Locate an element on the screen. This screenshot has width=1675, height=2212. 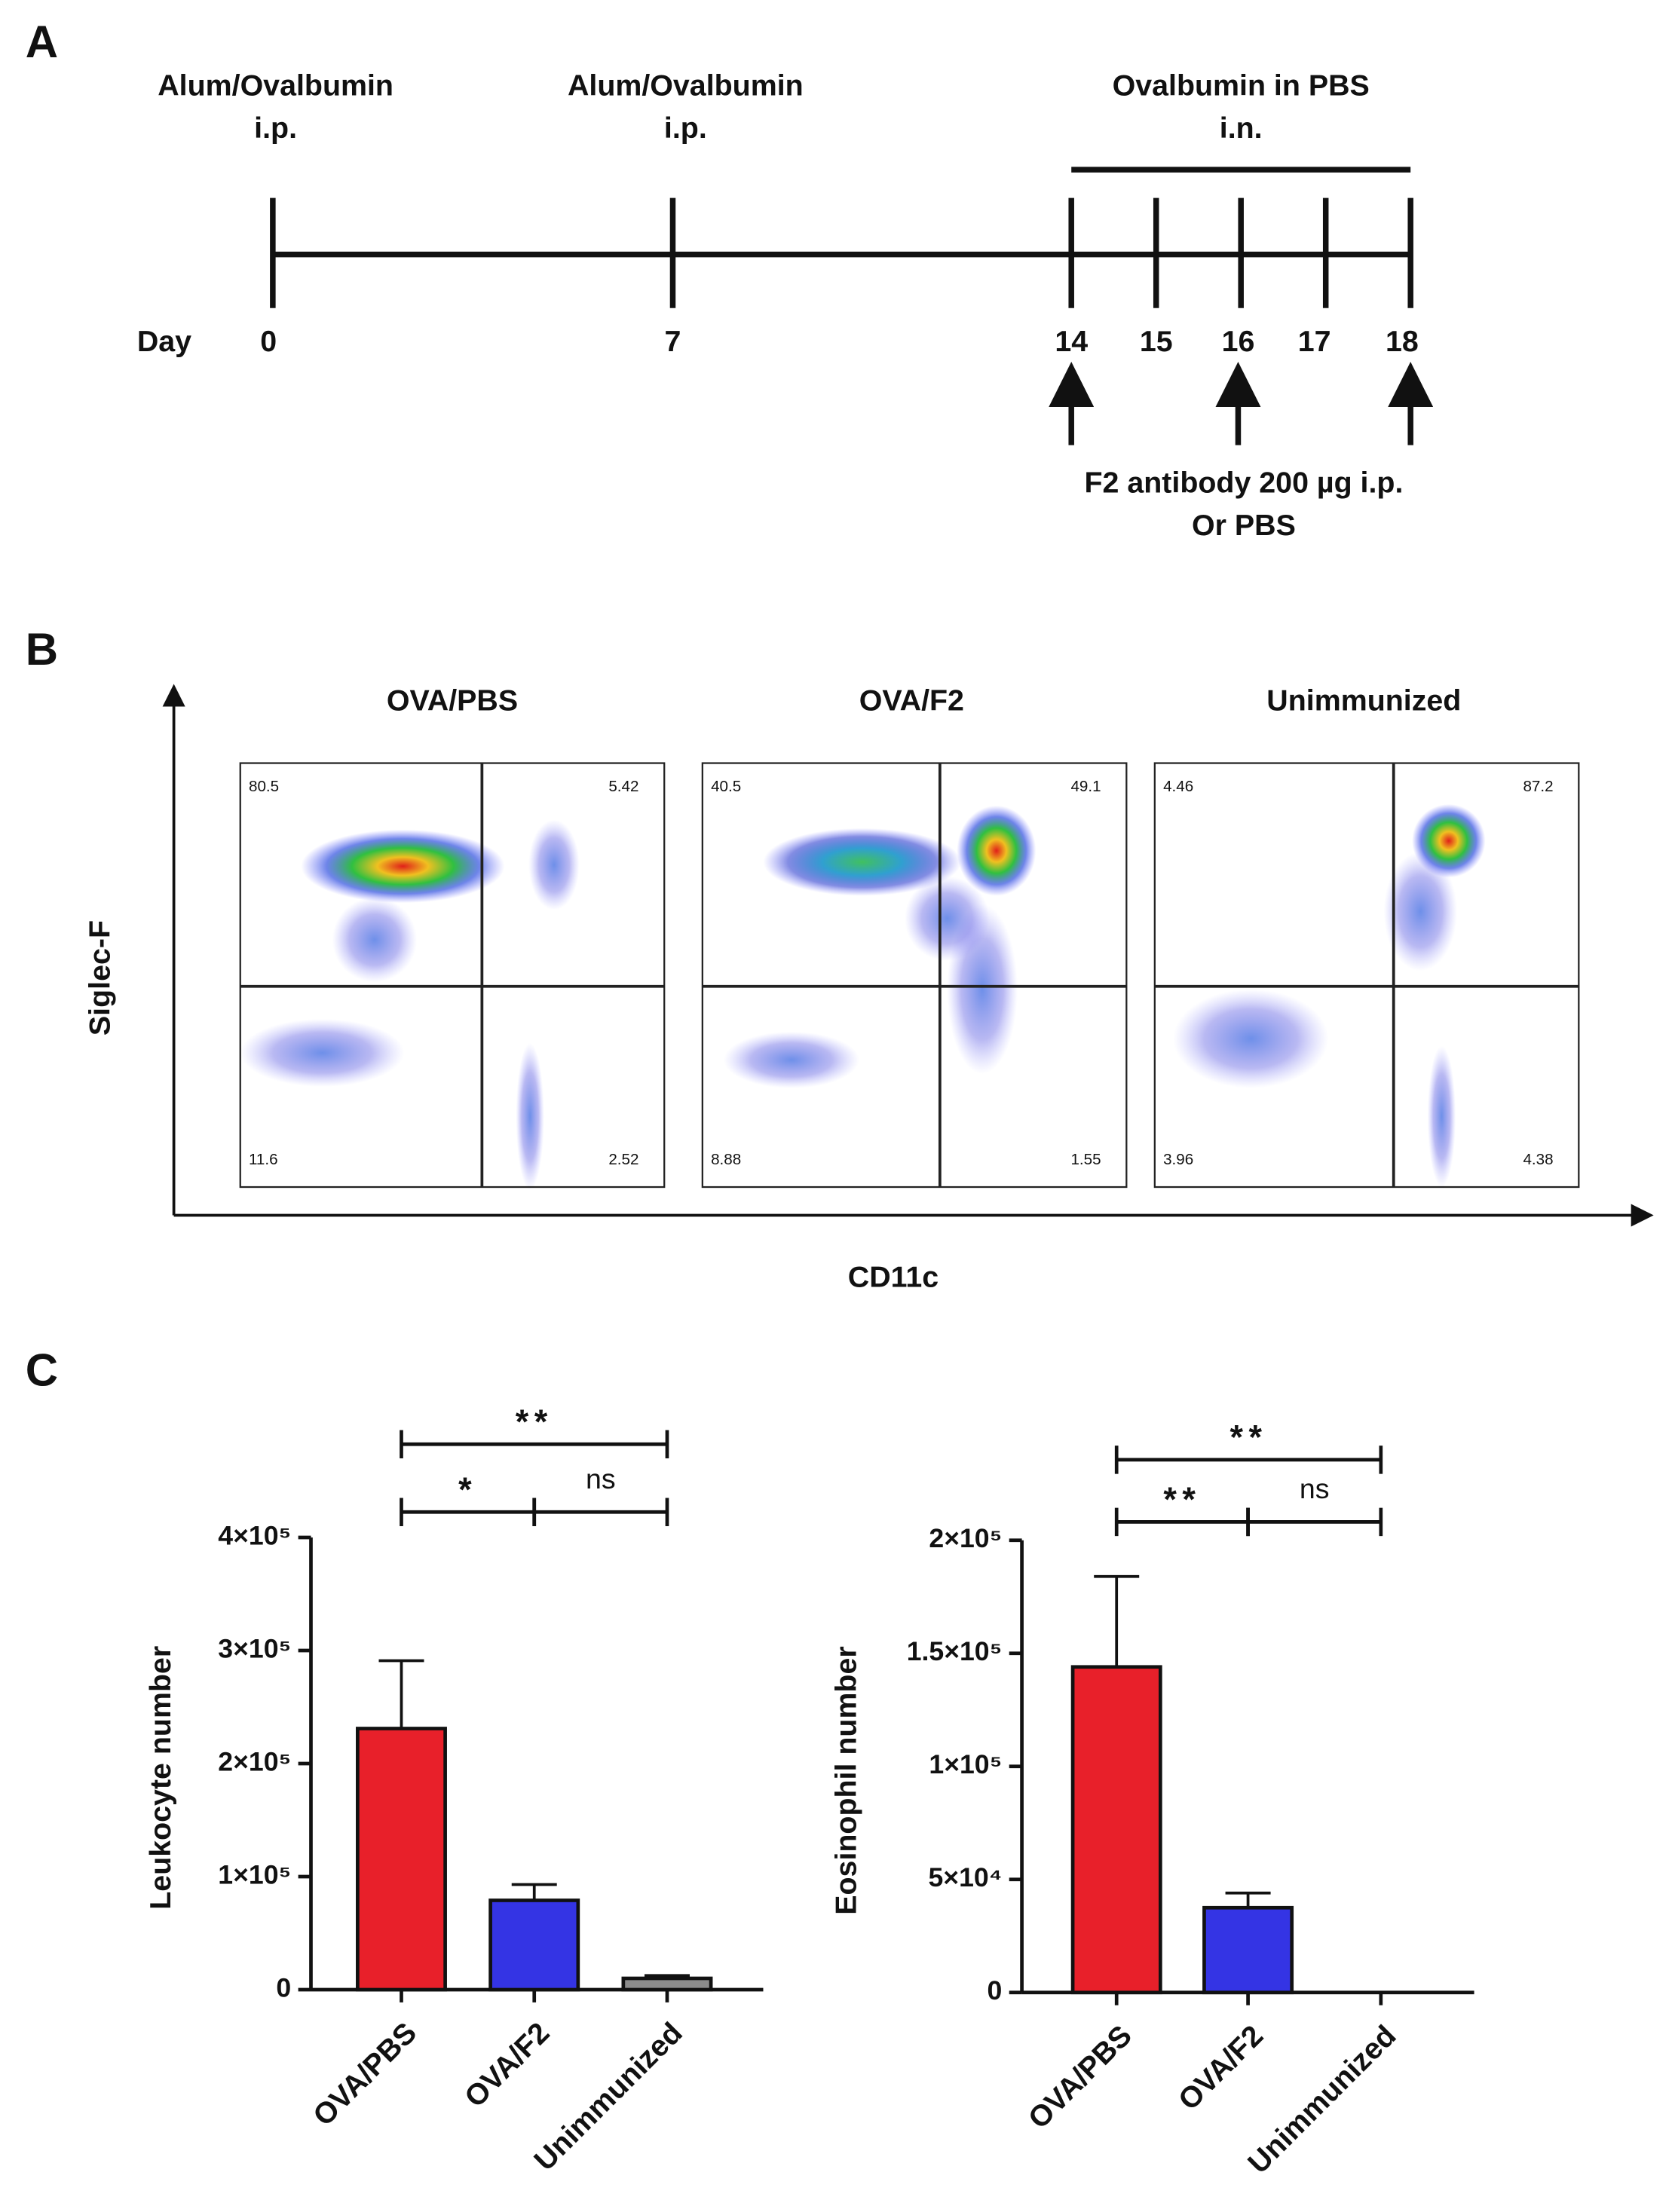
day: 15 is located at coordinates (1157, 342).